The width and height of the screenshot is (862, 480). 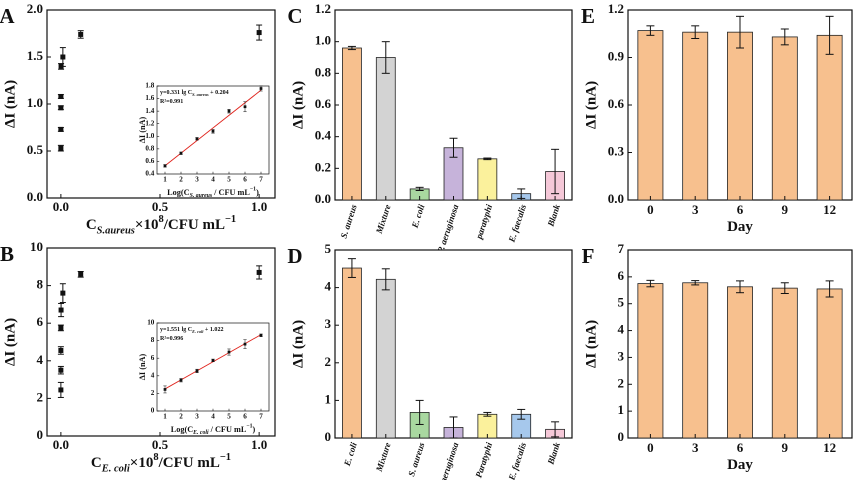 What do you see at coordinates (61, 444) in the screenshot?
I see `x-tick-label: 0.0` at bounding box center [61, 444].